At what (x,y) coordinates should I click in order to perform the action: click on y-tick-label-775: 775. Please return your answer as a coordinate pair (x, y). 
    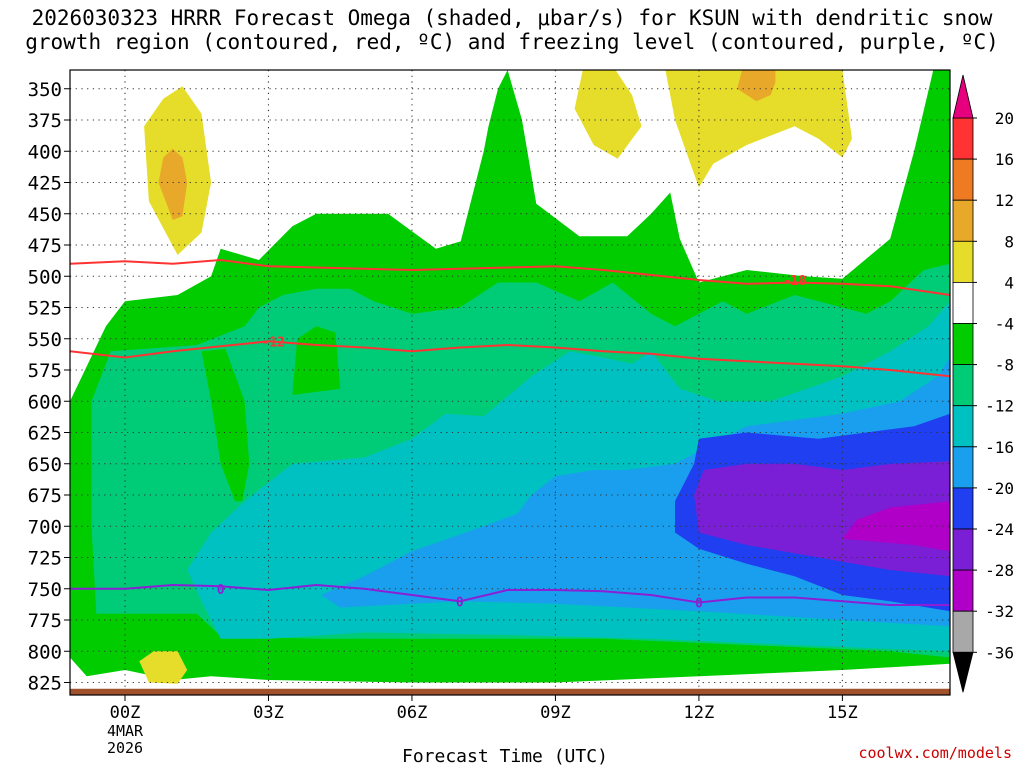
    Looking at the image, I should click on (45, 621).